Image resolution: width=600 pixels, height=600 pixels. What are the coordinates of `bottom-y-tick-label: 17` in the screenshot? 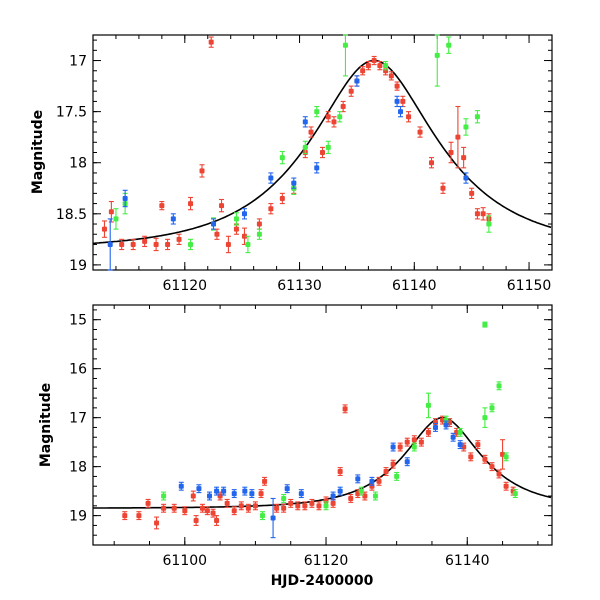 It's located at (78, 419).